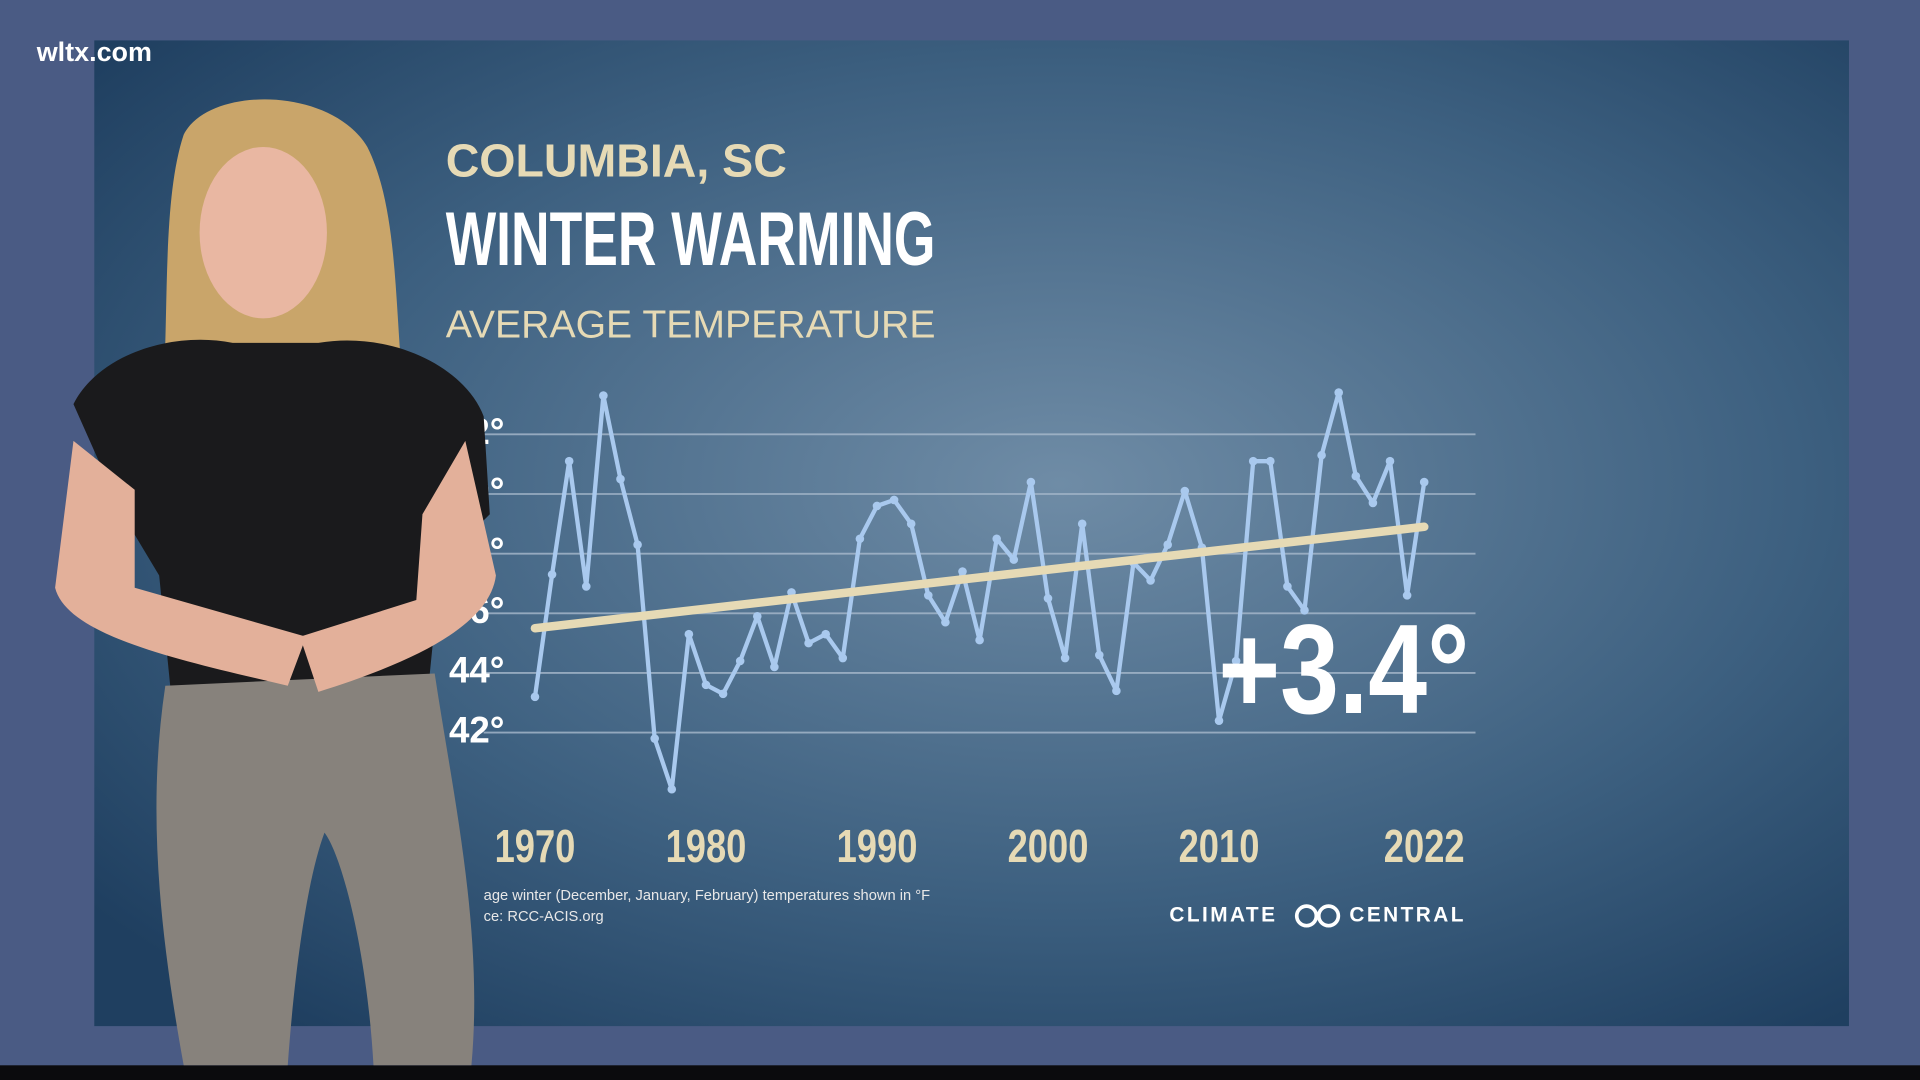  Describe the element at coordinates (691, 324) in the screenshot. I see `y-axis-label: AVERAGE TEMPERATURE` at that location.